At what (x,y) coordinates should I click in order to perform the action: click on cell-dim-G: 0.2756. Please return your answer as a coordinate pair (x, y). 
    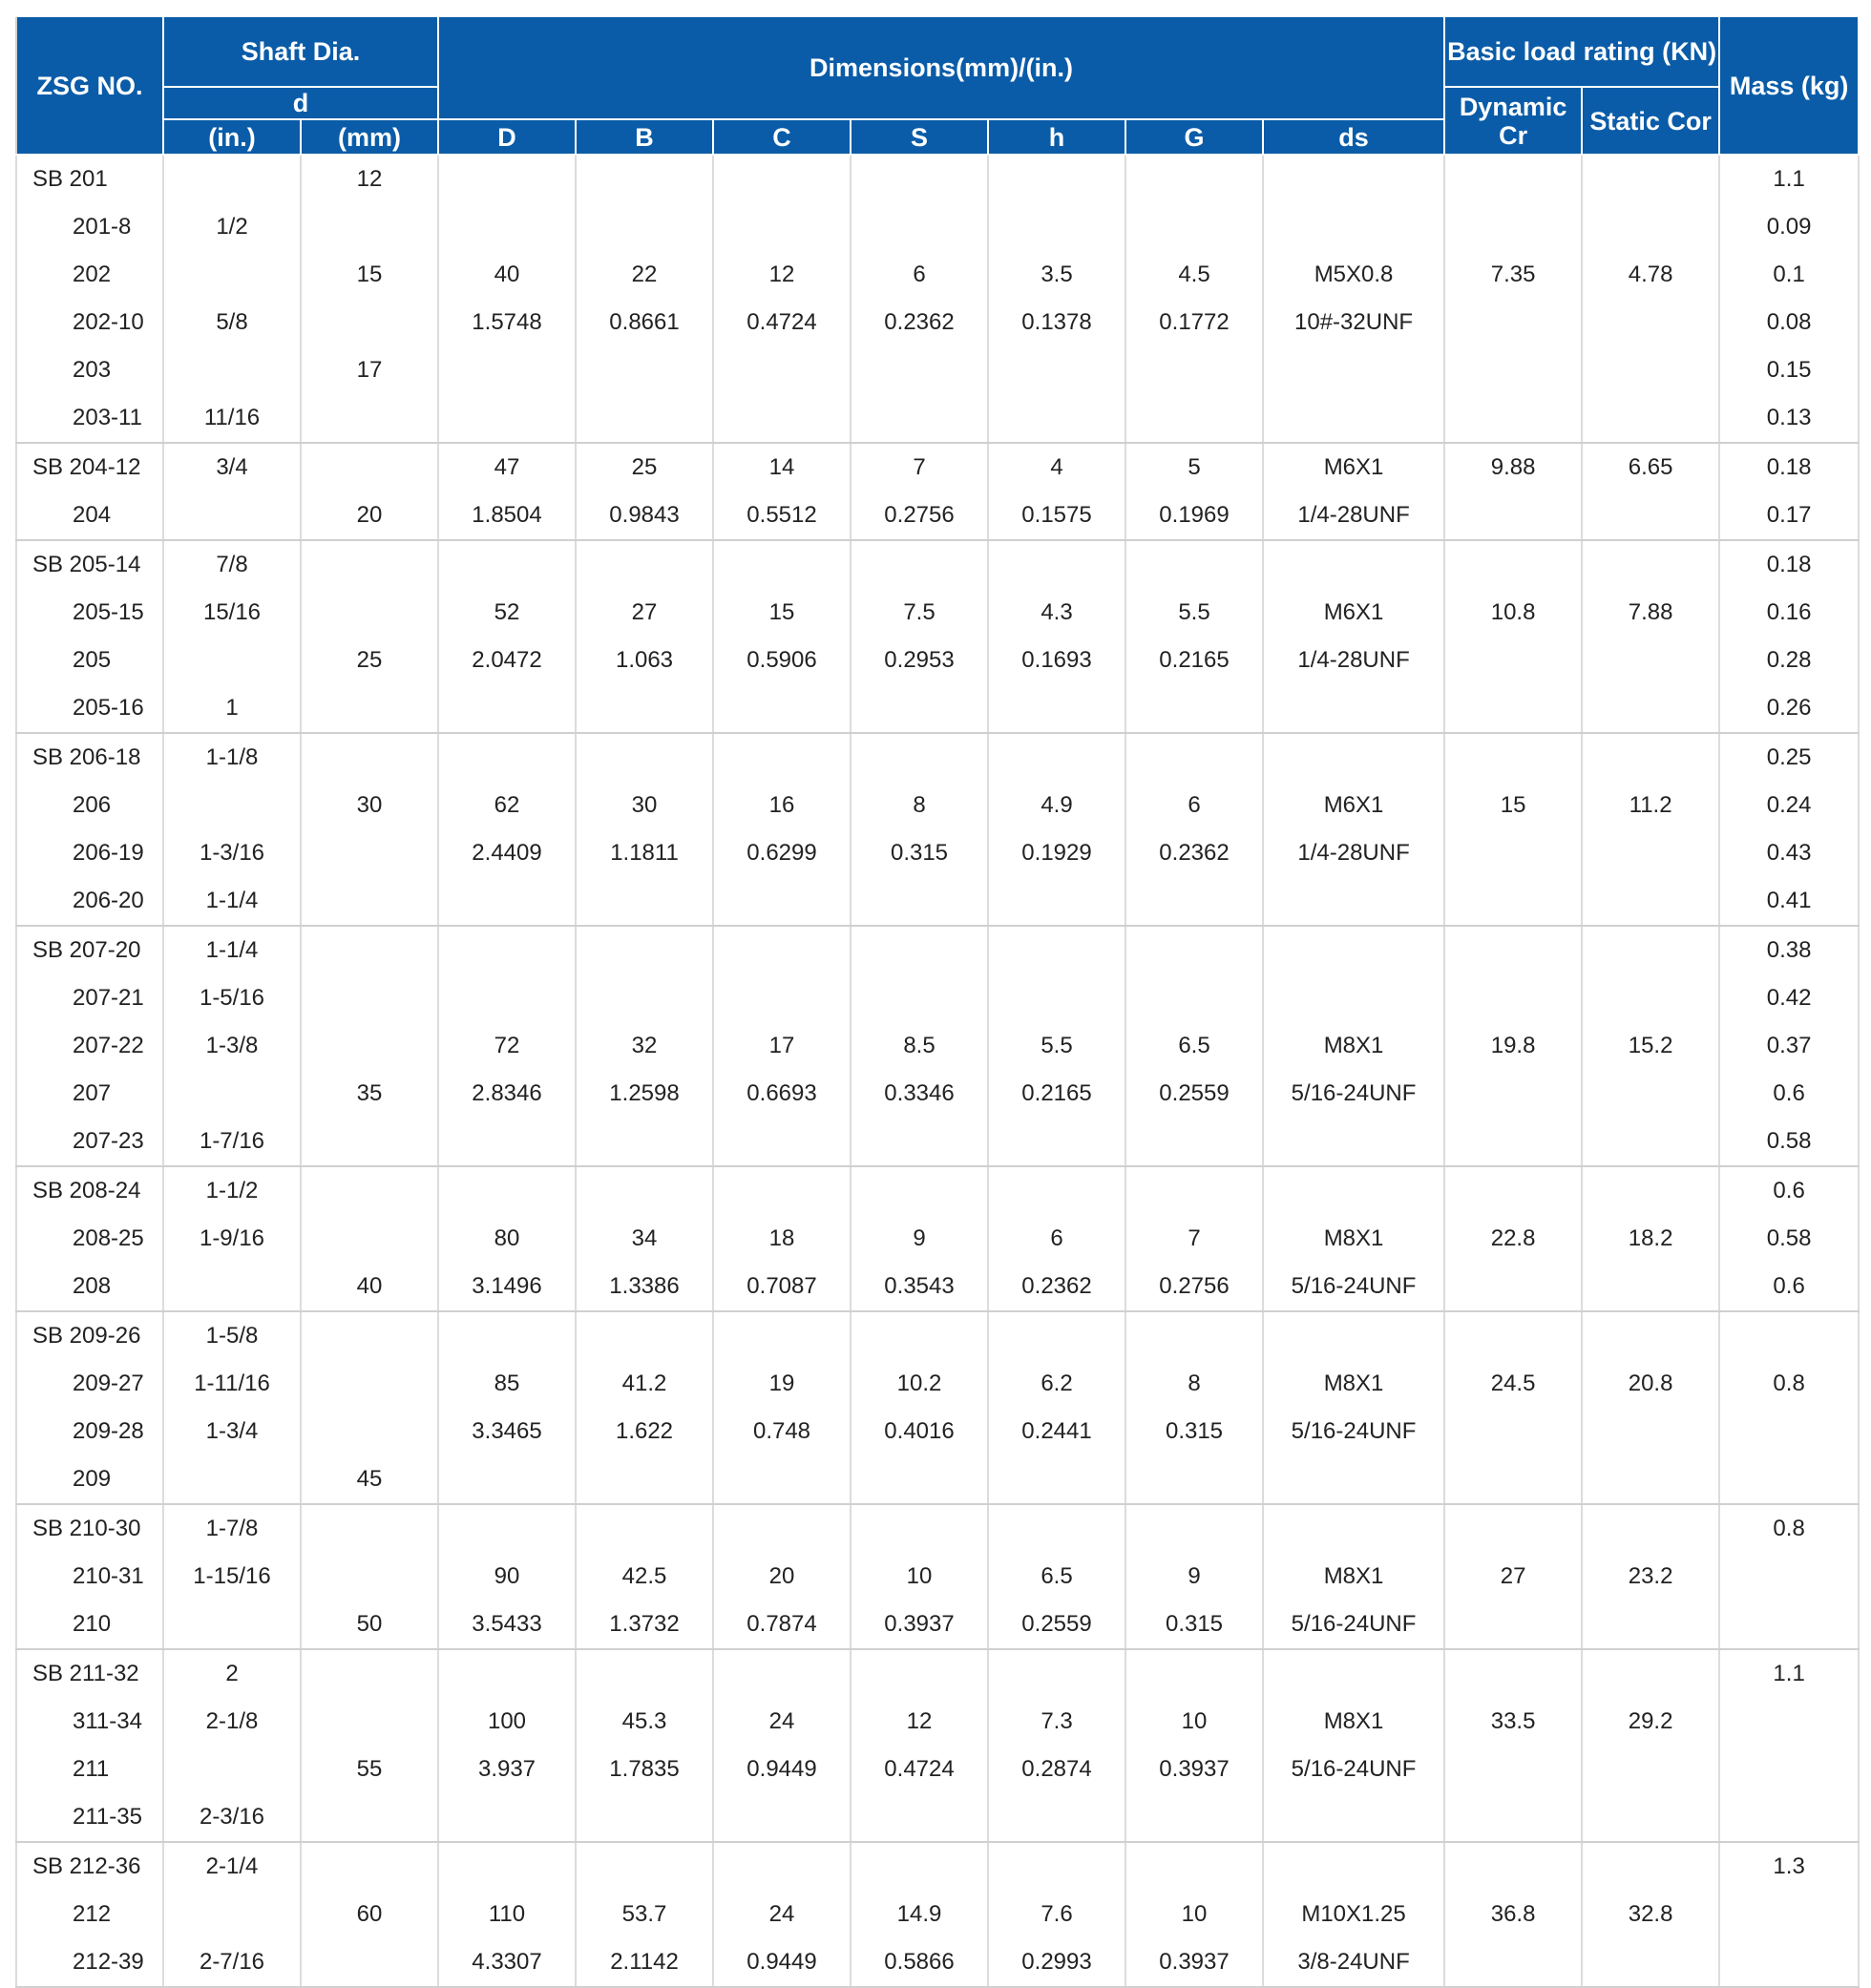
    Looking at the image, I should click on (1194, 1287).